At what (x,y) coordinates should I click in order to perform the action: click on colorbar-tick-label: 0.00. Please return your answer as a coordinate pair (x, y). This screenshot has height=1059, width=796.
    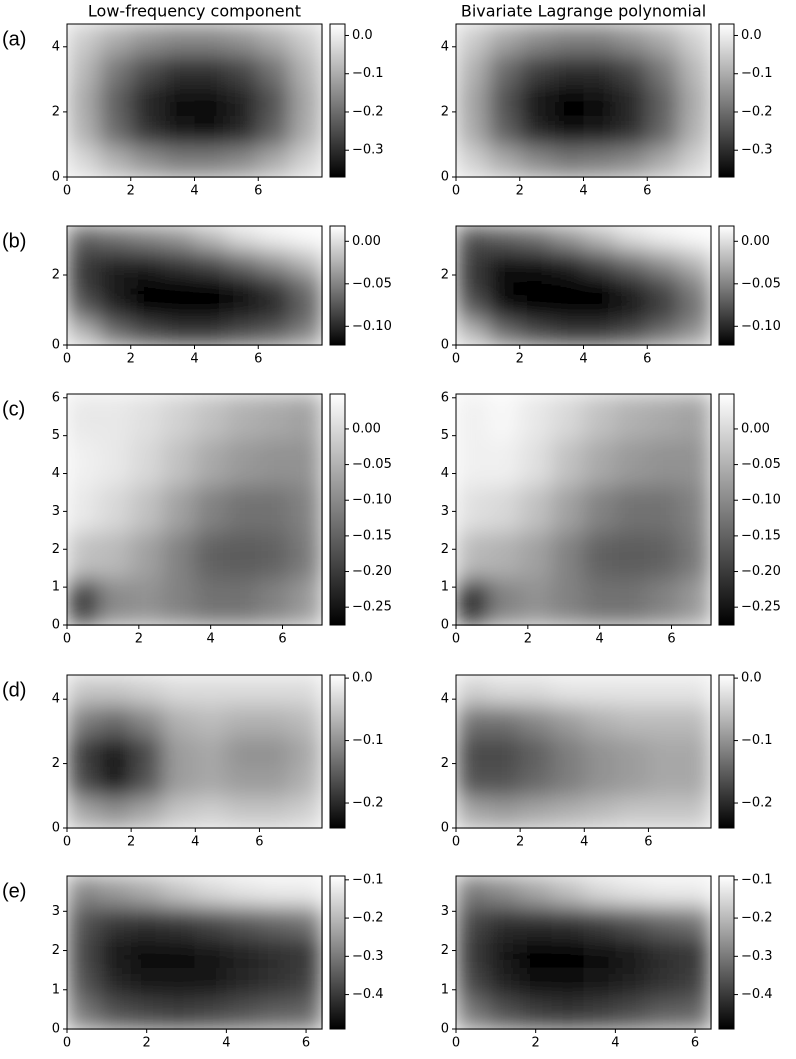
    Looking at the image, I should click on (755, 428).